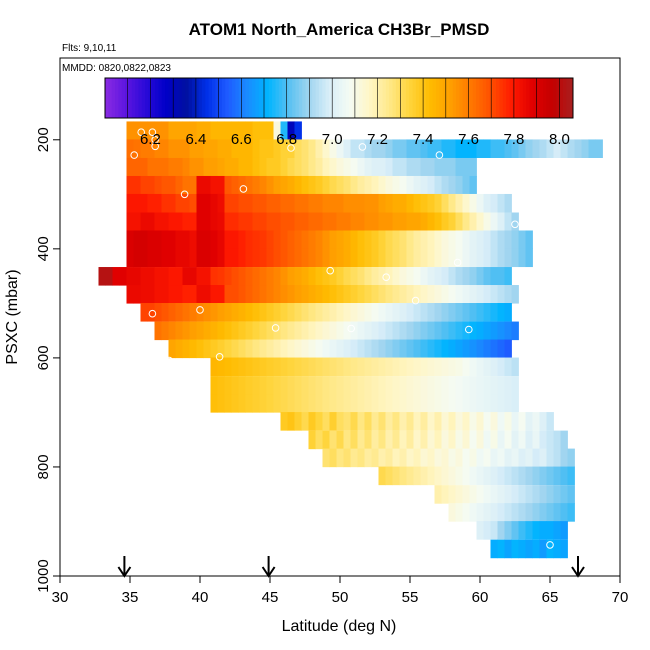 The height and width of the screenshot is (650, 650). Describe the element at coordinates (195, 139) in the screenshot. I see `colorbar-tick-label: 6.4` at that location.